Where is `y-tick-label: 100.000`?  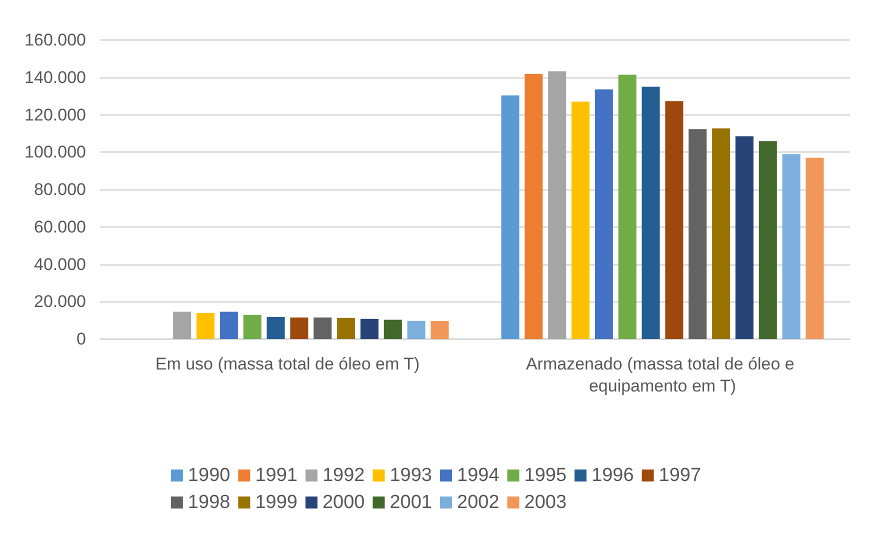 y-tick-label: 100.000 is located at coordinates (55, 152).